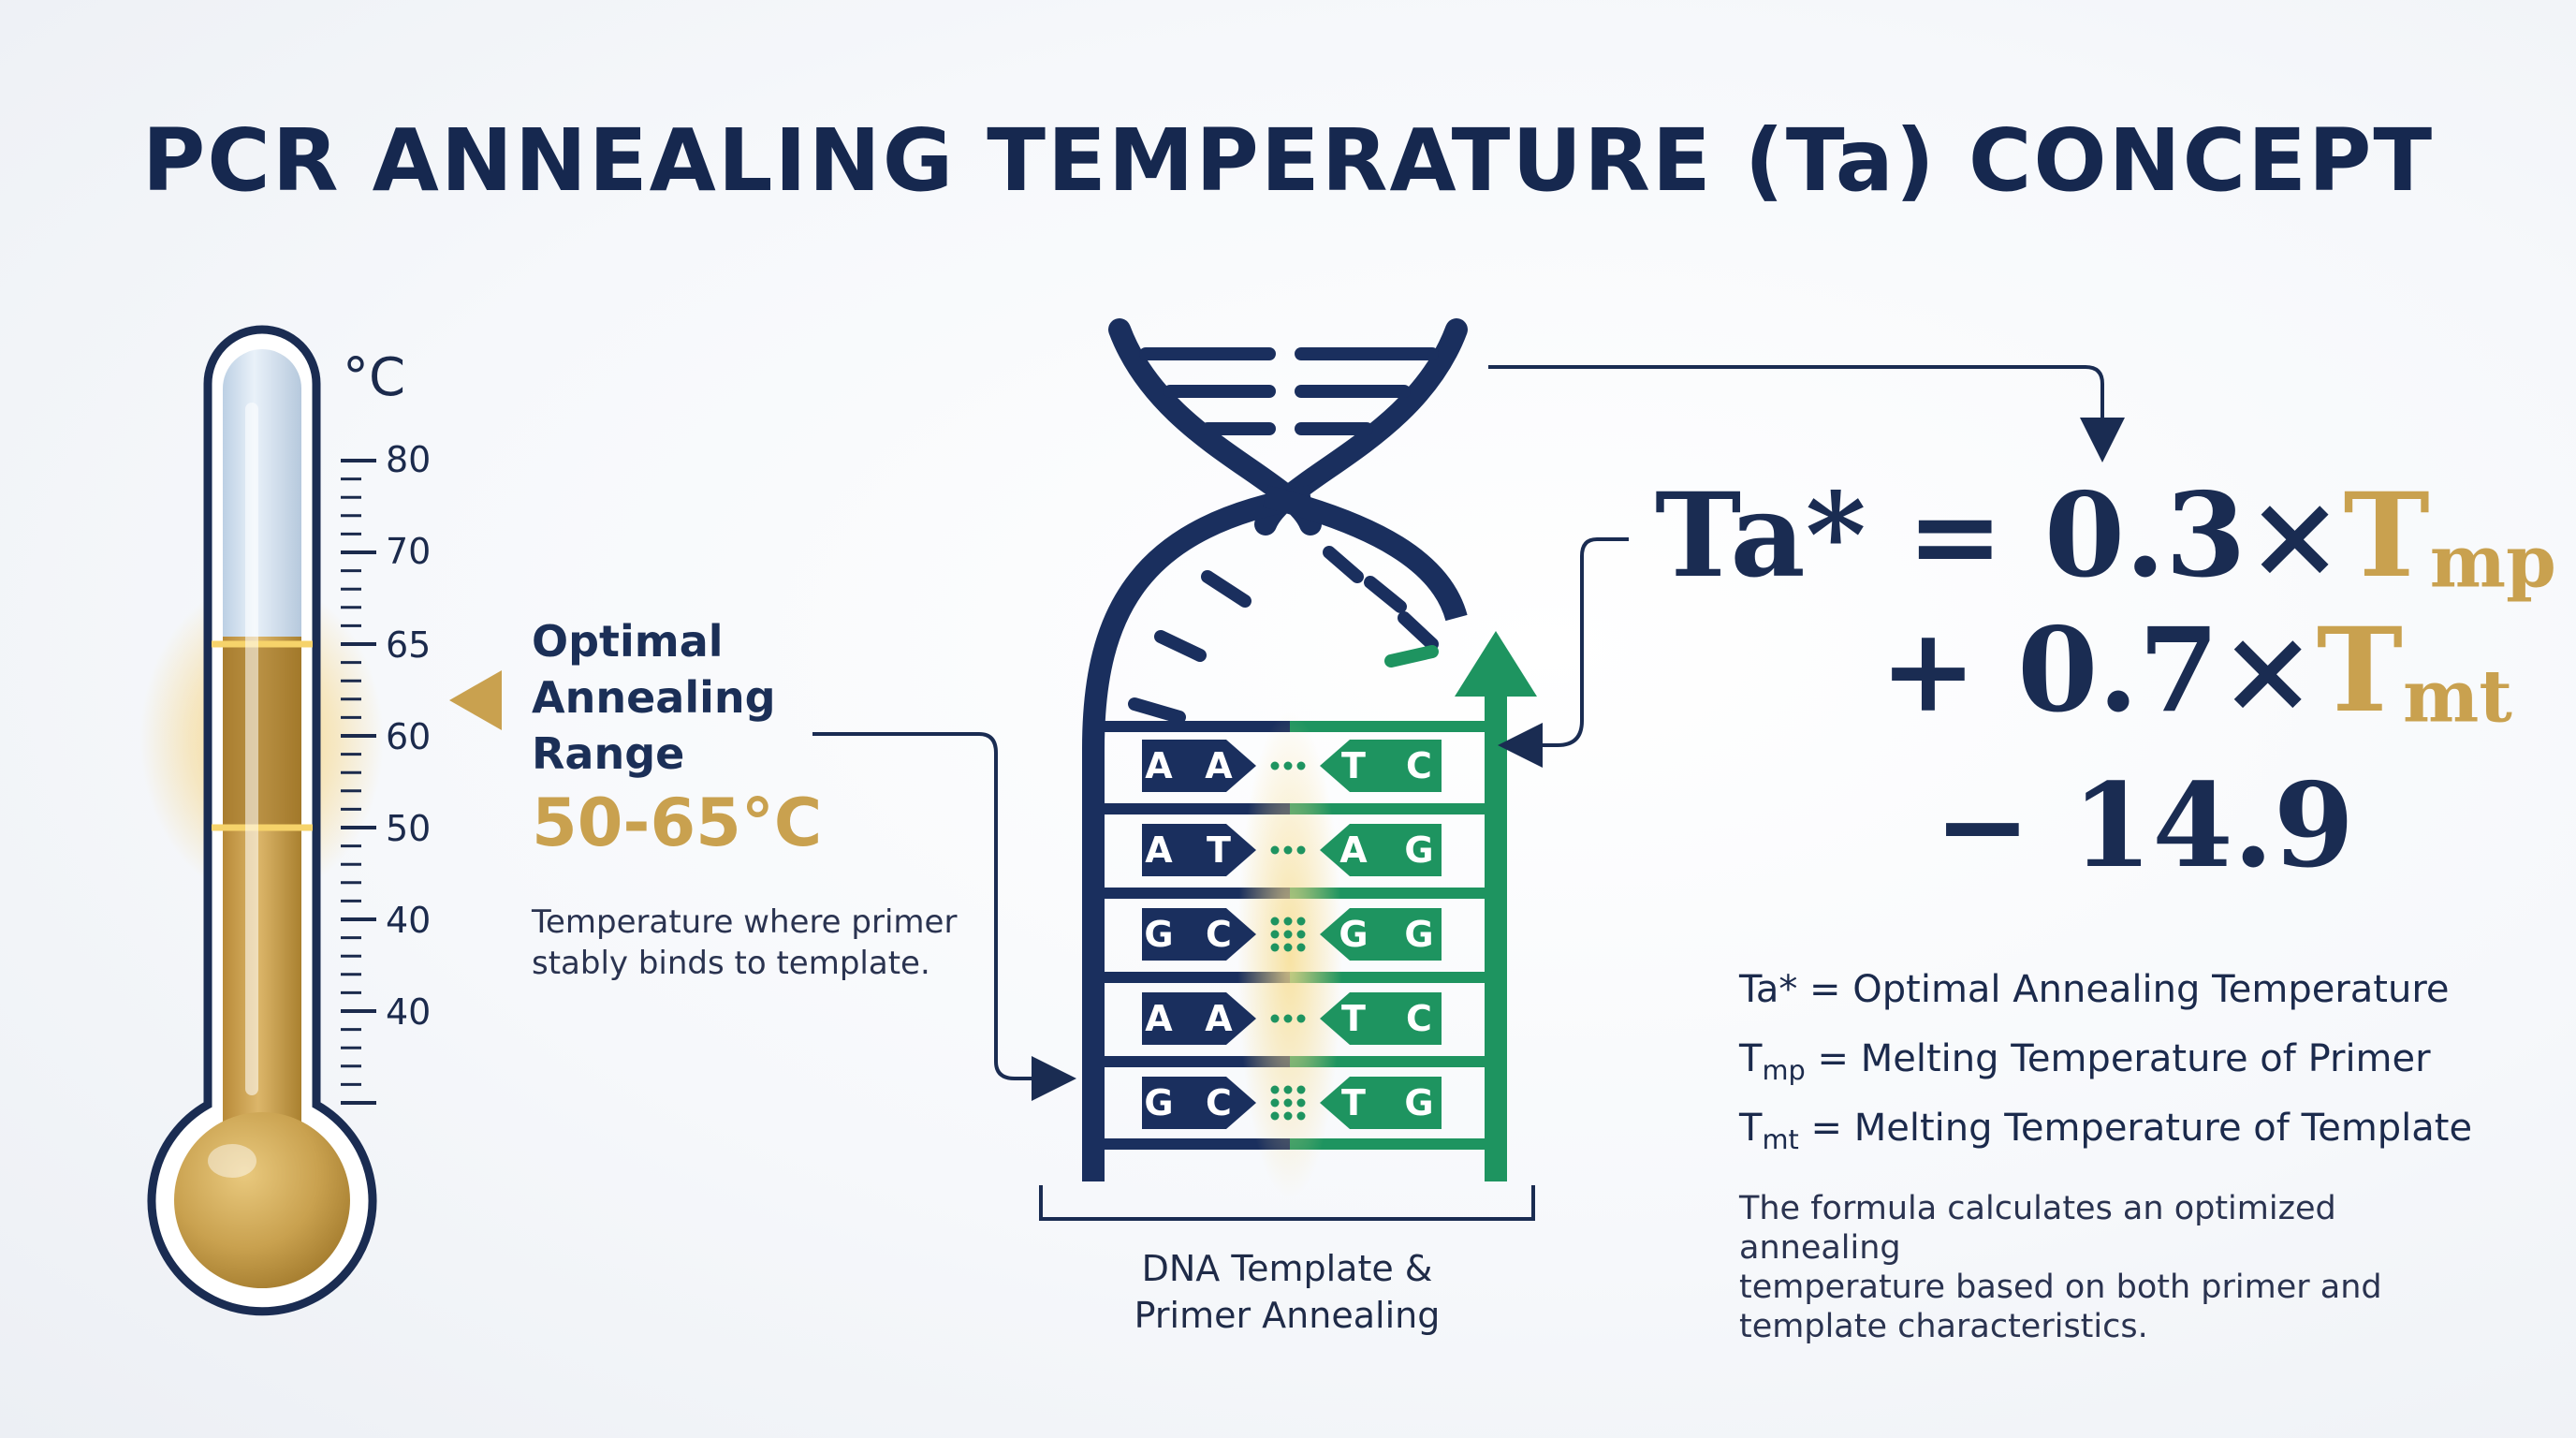 Image resolution: width=2576 pixels, height=1438 pixels. I want to click on formula-line-2: + 0.7×Tmt, so click(2196, 671).